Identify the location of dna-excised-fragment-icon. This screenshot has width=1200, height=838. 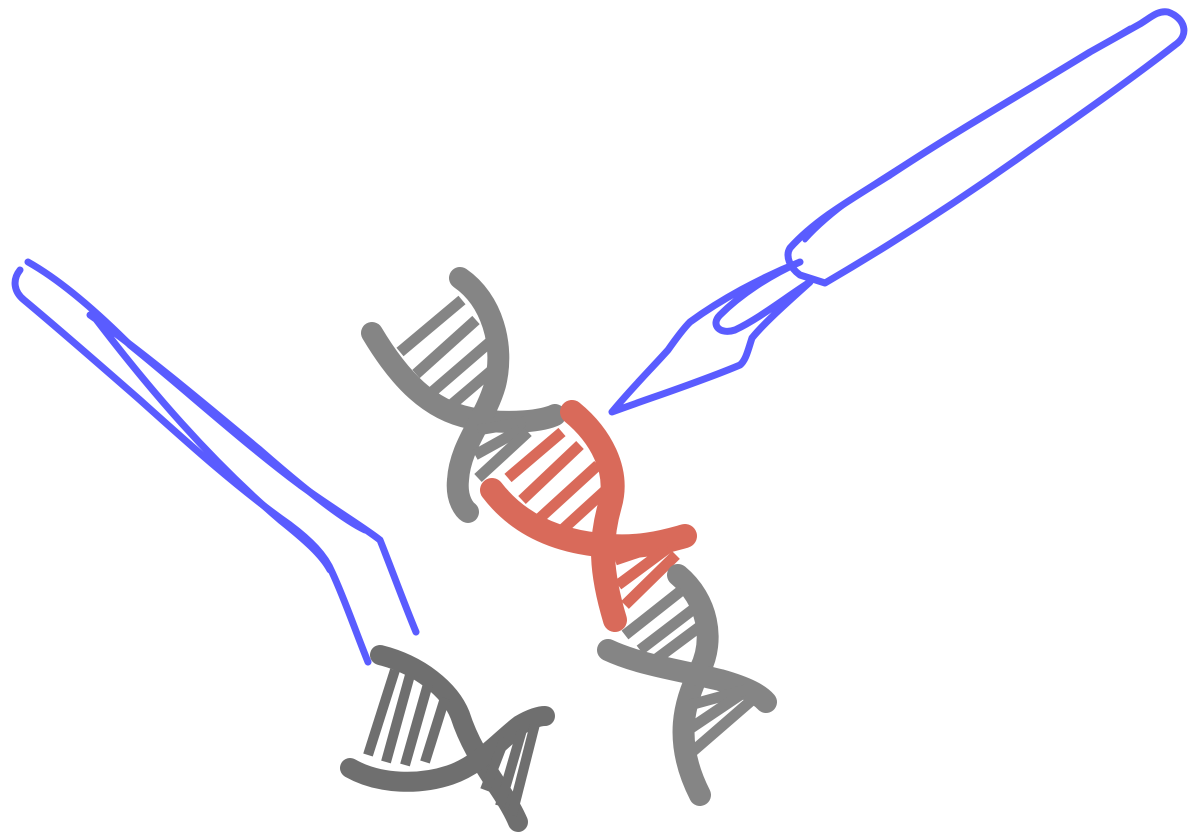
(447, 738).